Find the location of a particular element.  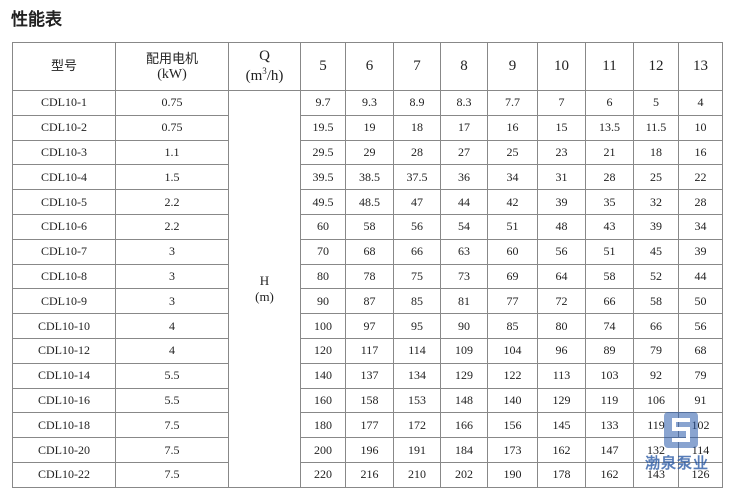

head-value: 56 is located at coordinates (561, 251).